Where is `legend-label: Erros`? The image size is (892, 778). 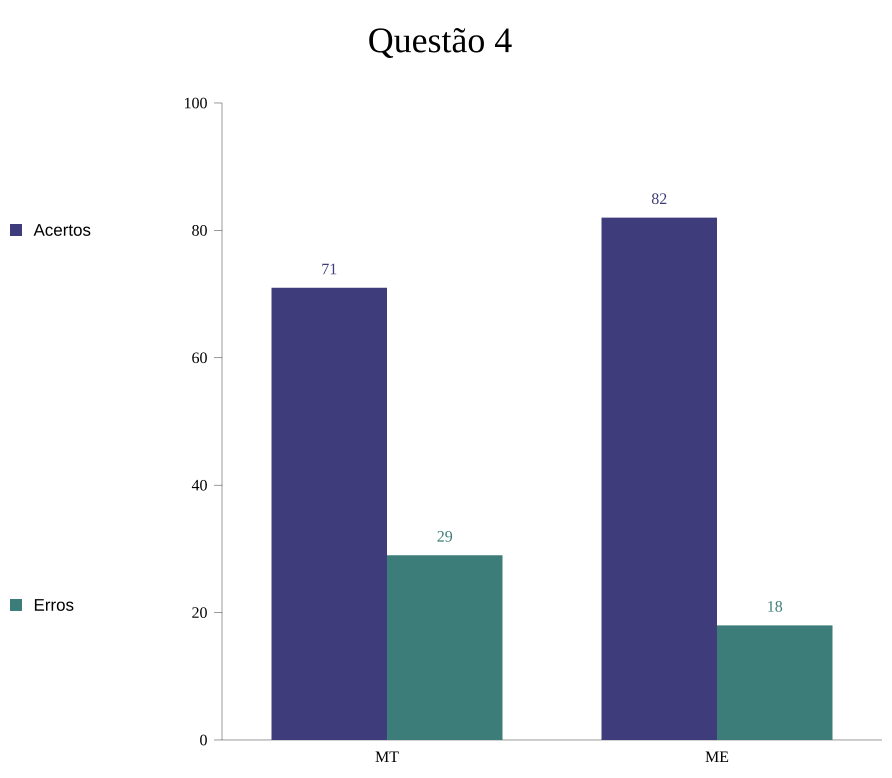 legend-label: Erros is located at coordinates (54, 605).